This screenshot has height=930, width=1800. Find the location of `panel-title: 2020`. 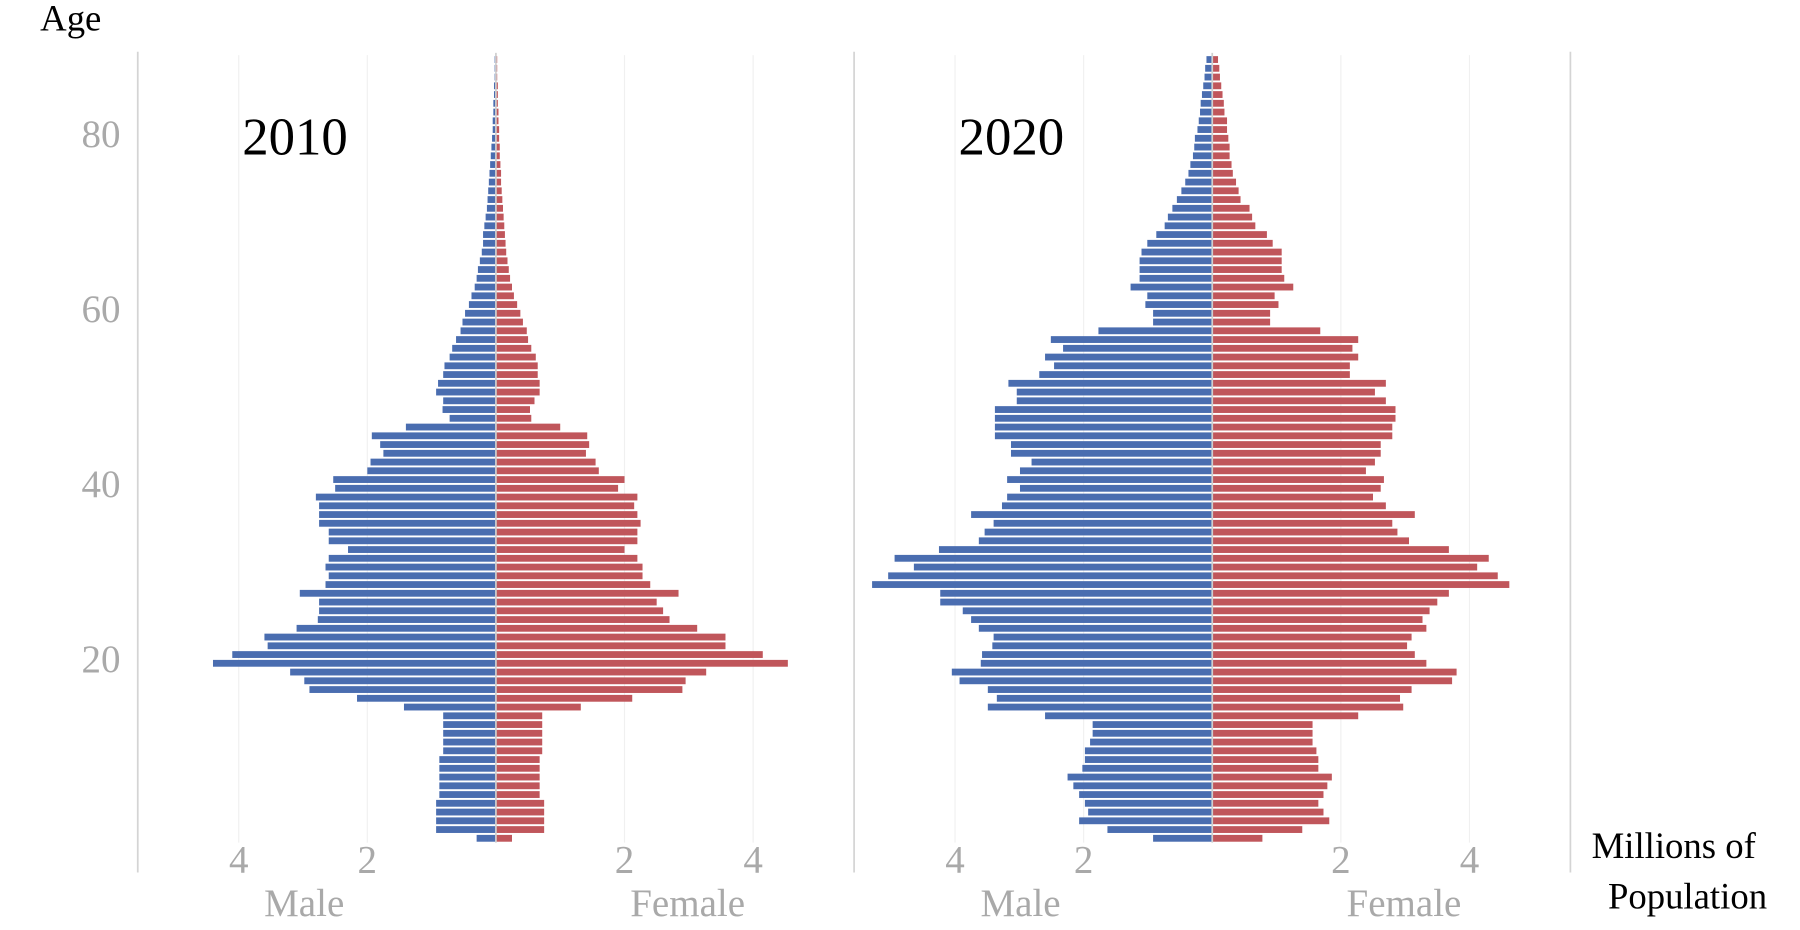

panel-title: 2020 is located at coordinates (1012, 138).